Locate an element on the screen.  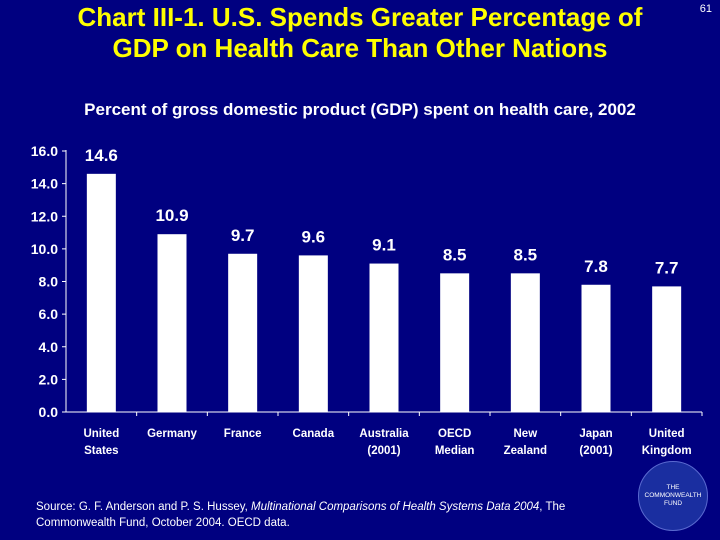
data-label: 9.6 is located at coordinates (314, 236).